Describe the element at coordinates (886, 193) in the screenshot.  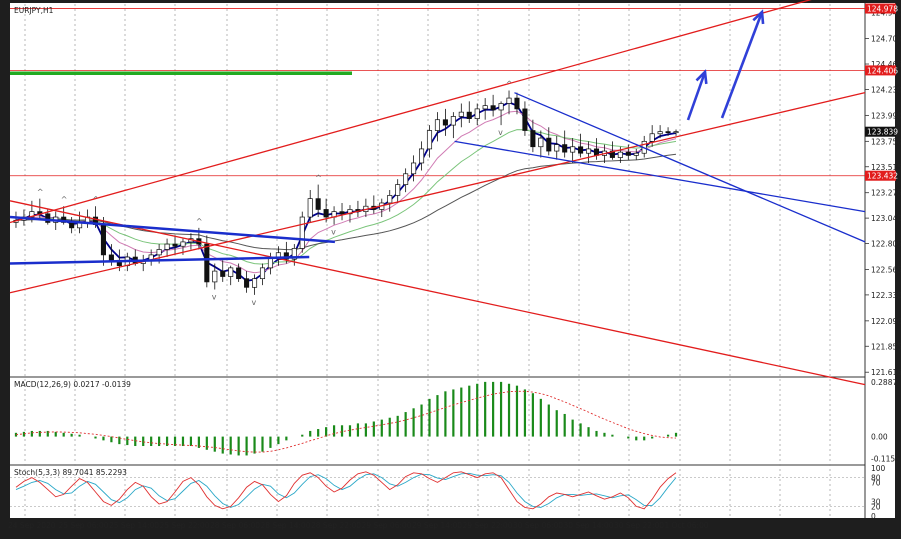
I see `price-tick-label: 123.275` at that location.